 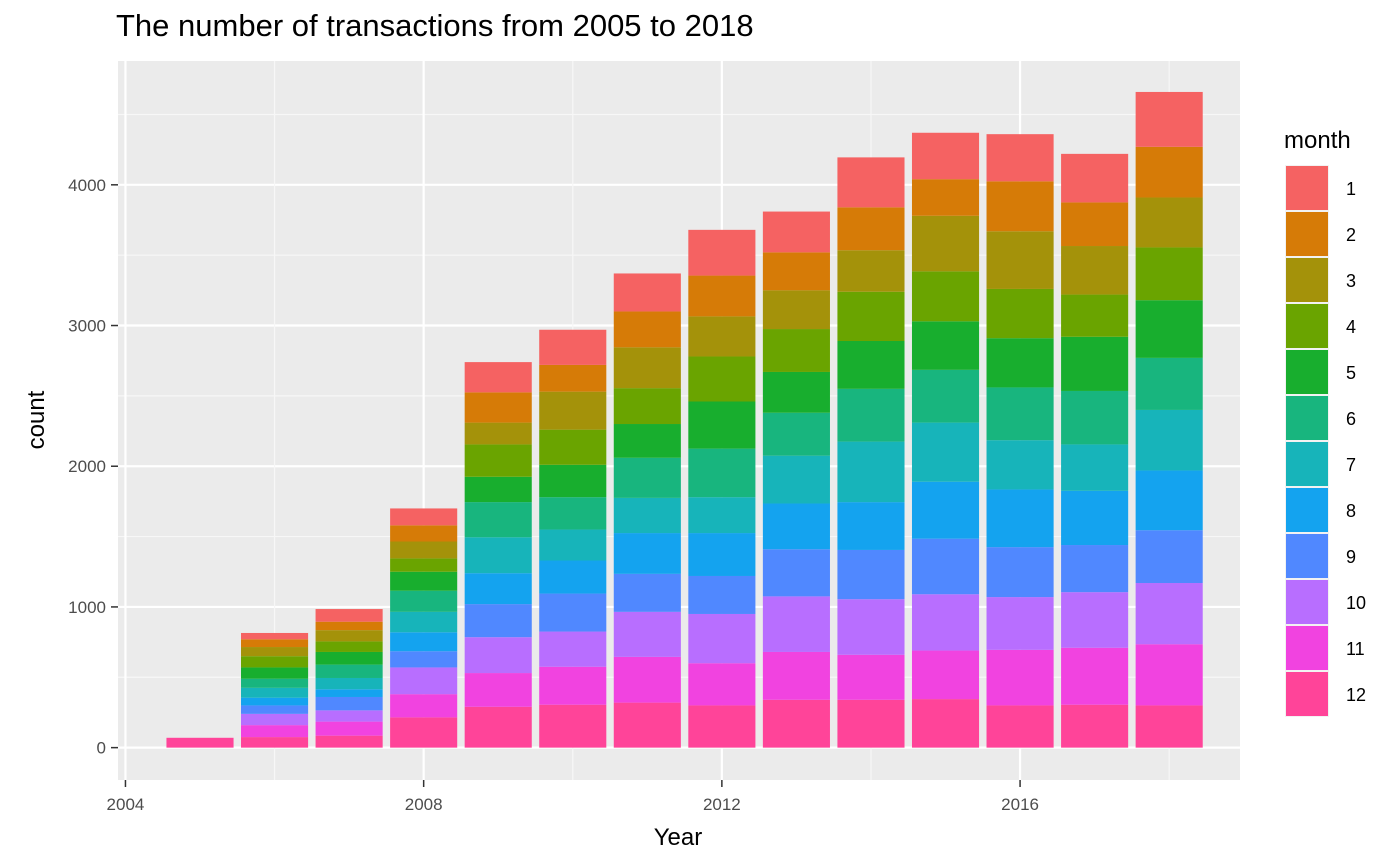 What do you see at coordinates (424, 804) in the screenshot?
I see `x-tick-label: 2008` at bounding box center [424, 804].